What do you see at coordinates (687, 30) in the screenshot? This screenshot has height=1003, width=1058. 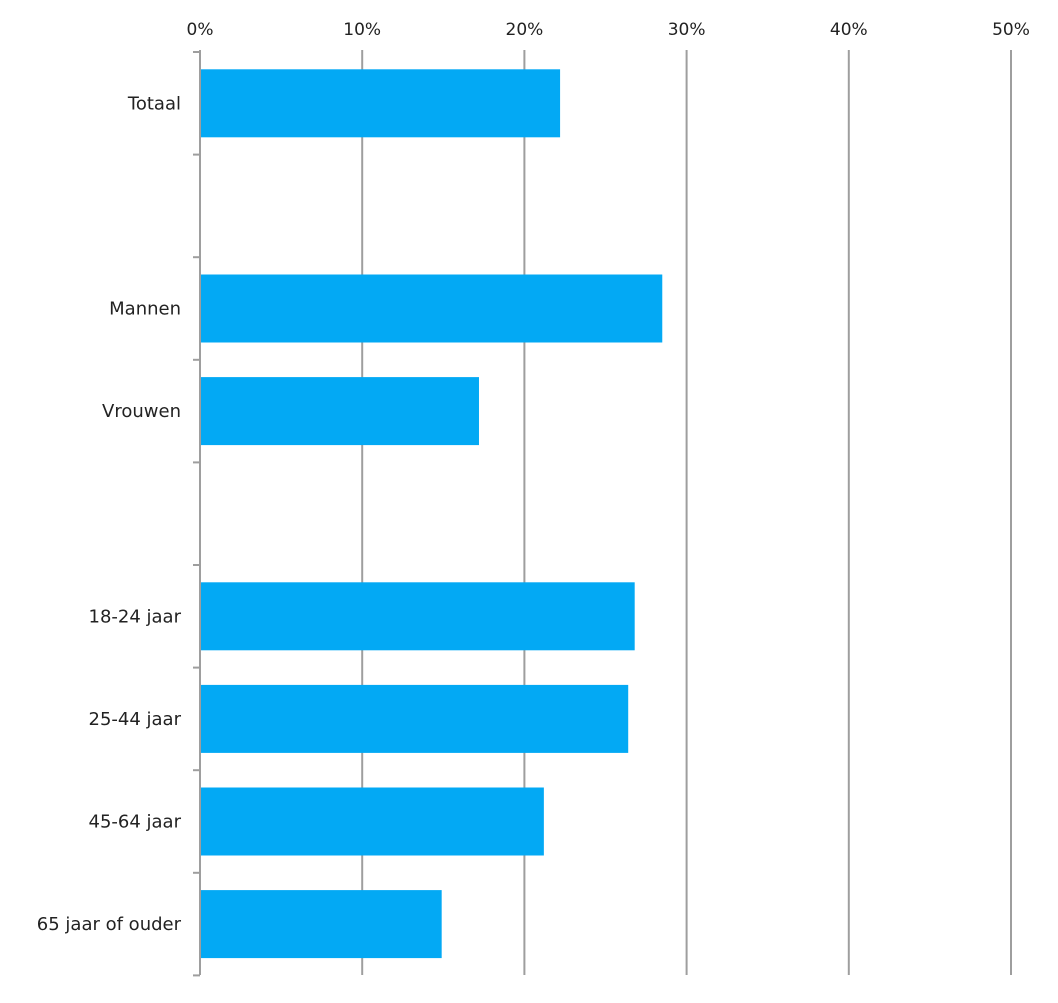 I see `x-tick-label: 30%` at bounding box center [687, 30].